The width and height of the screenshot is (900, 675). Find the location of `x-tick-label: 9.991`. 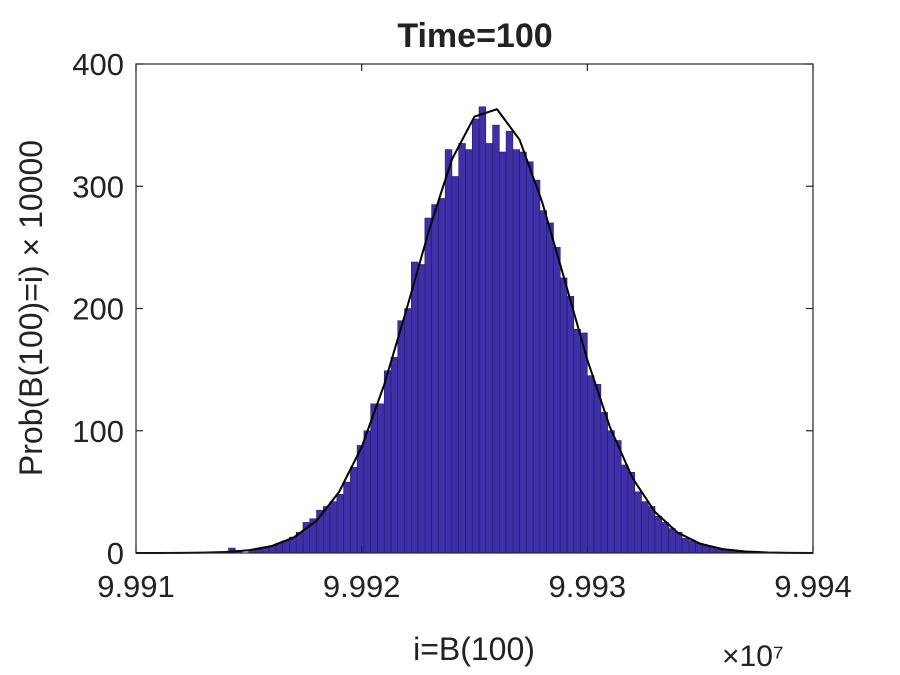

x-tick-label: 9.991 is located at coordinates (136, 586).